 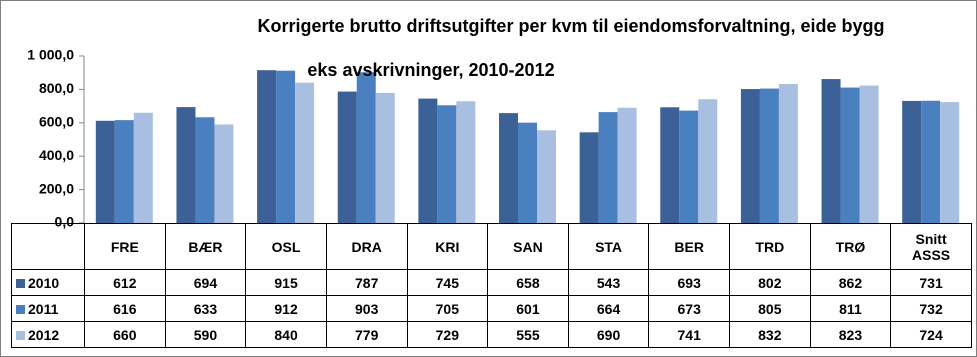 What do you see at coordinates (125, 334) in the screenshot?
I see `value-cell: 660` at bounding box center [125, 334].